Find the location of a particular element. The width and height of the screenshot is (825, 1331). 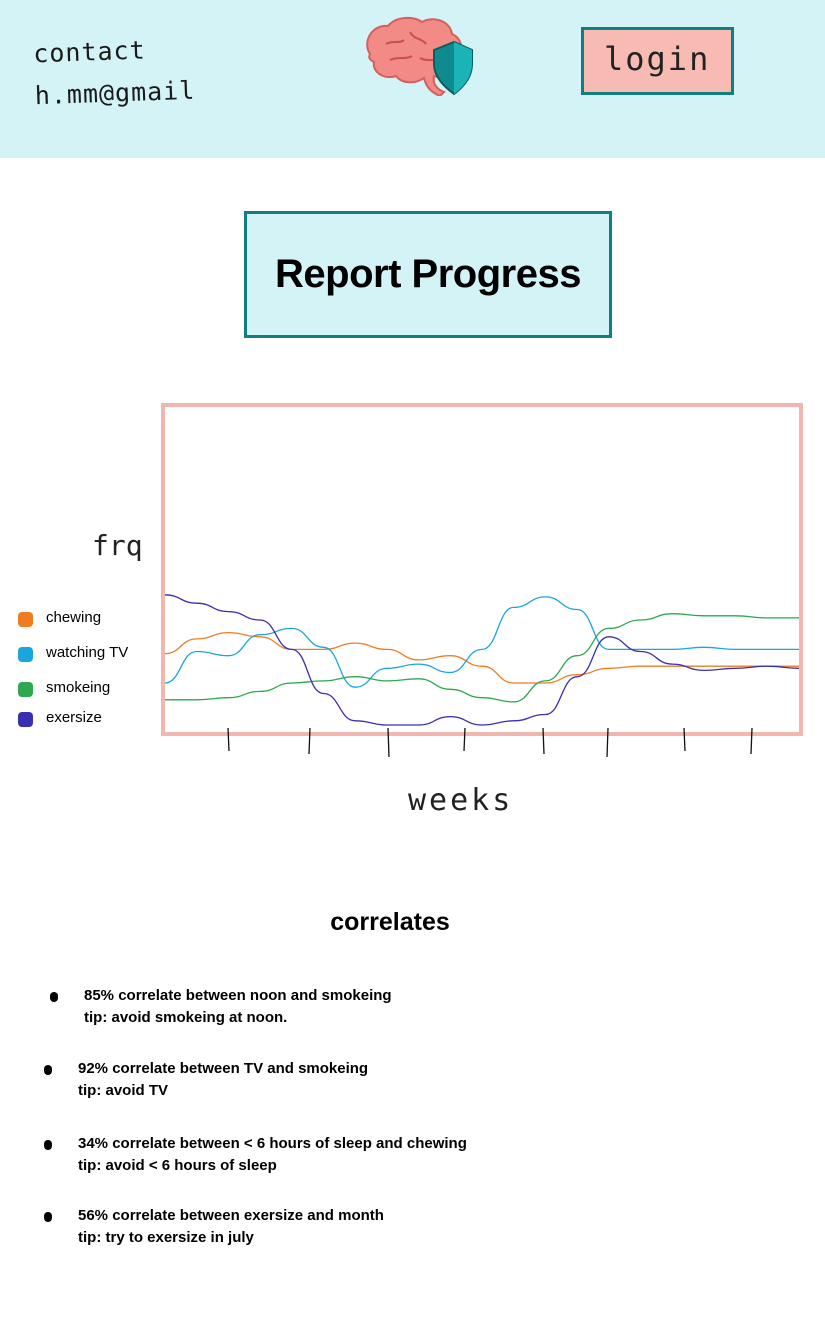

legend-swatch-watching-tv is located at coordinates (25, 654).